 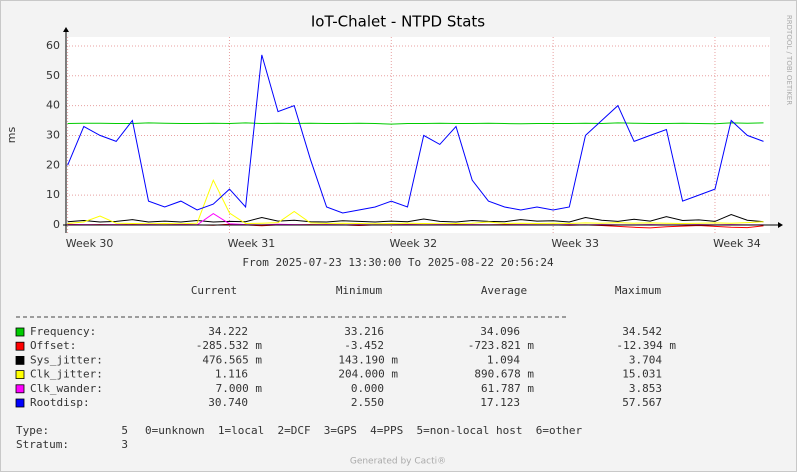 I want to click on legend-value: -12.394 m, so click(x=646, y=345).